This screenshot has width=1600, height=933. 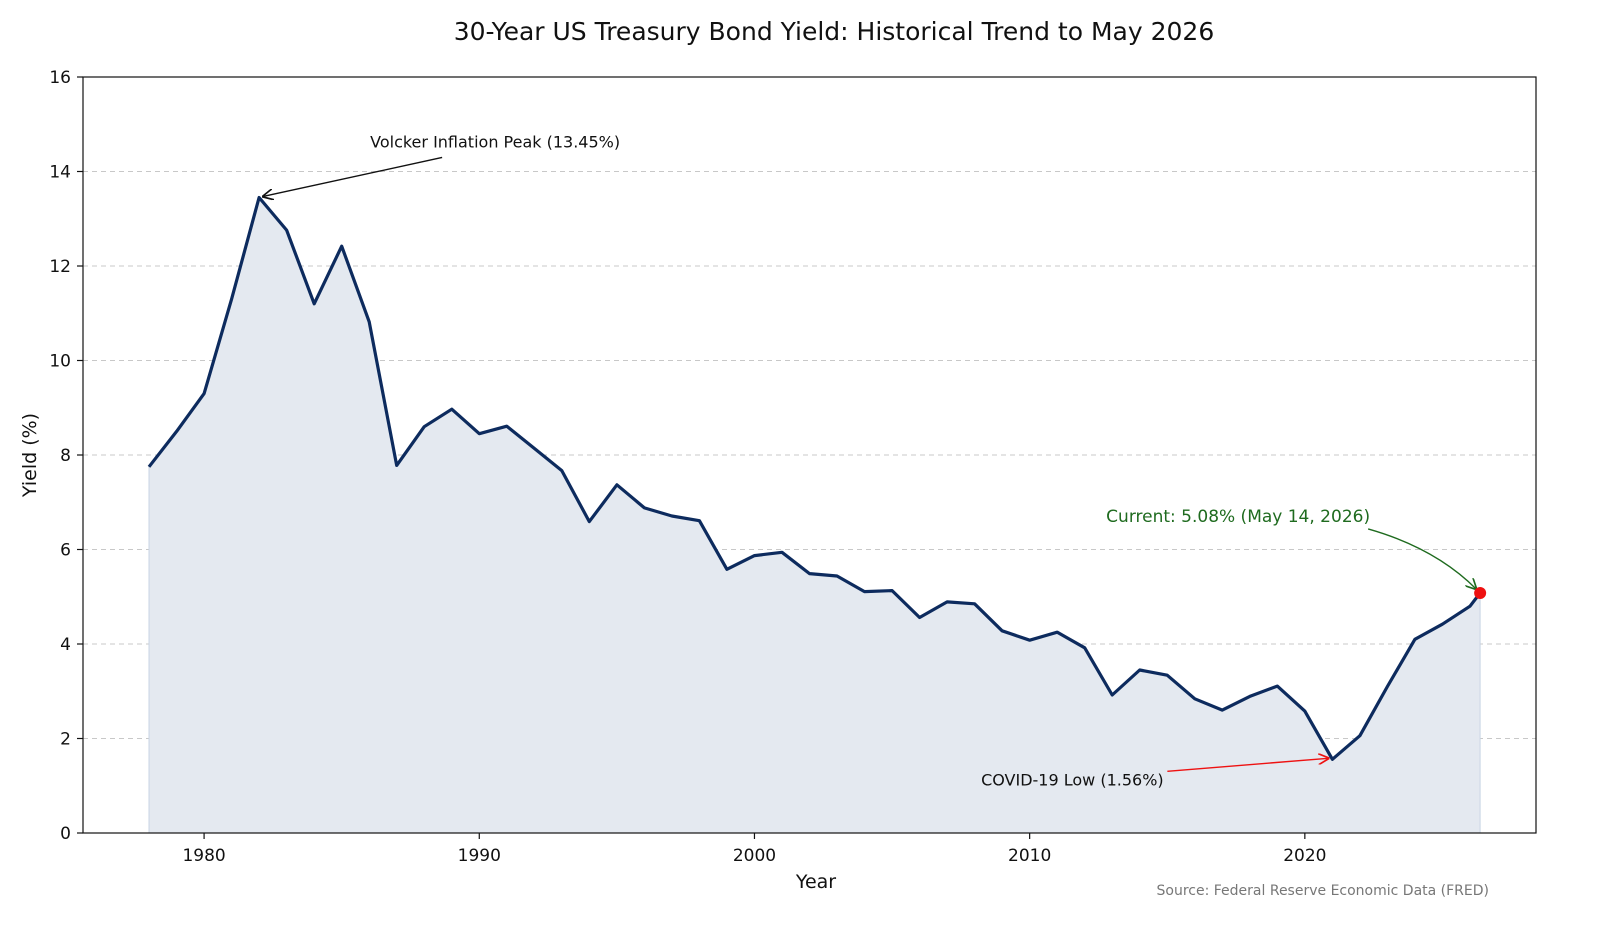 What do you see at coordinates (65, 551) in the screenshot?
I see `y-tick-label: 6` at bounding box center [65, 551].